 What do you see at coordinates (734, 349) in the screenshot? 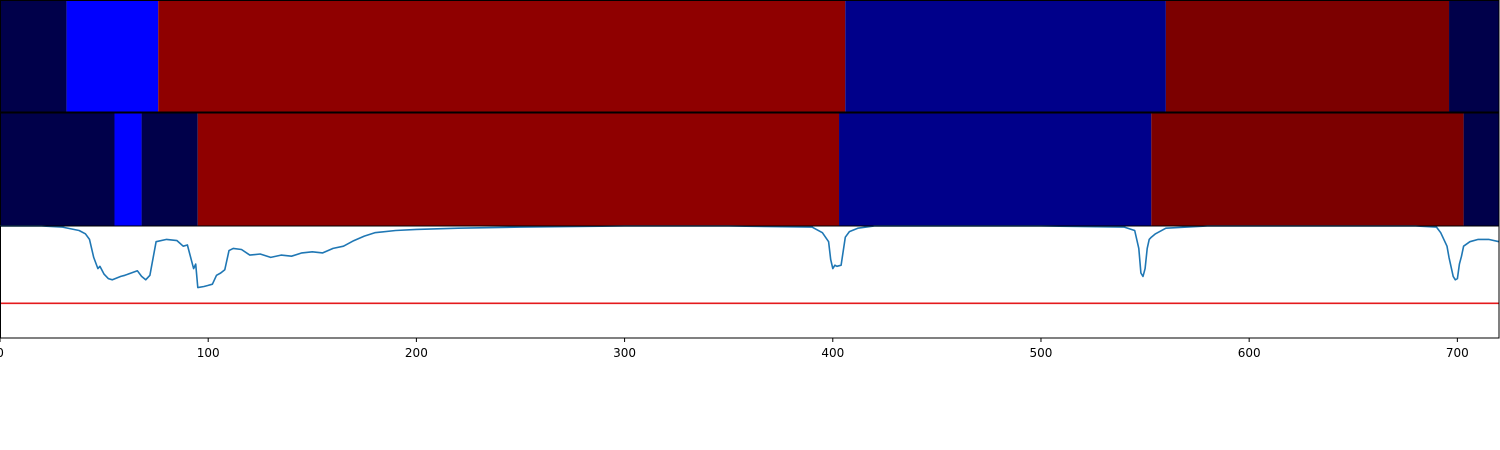
I see `x-axis: 0 100 200 300 400 500 600 700` at bounding box center [734, 349].